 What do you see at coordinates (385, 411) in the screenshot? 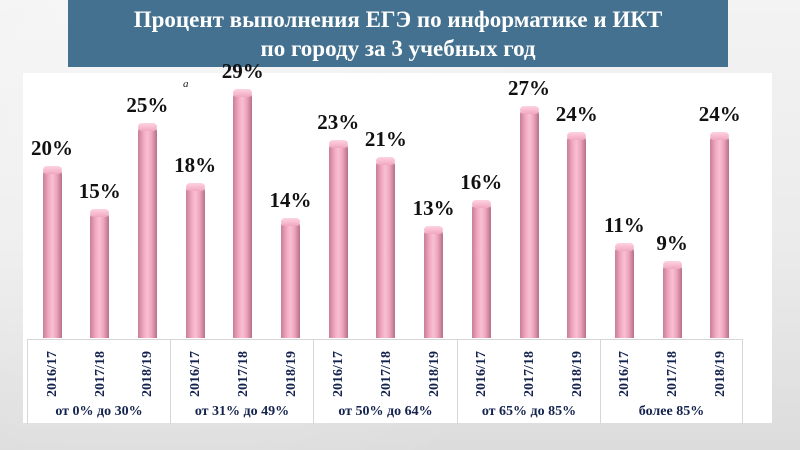
I see `category-label: от 50% до 64%` at bounding box center [385, 411].